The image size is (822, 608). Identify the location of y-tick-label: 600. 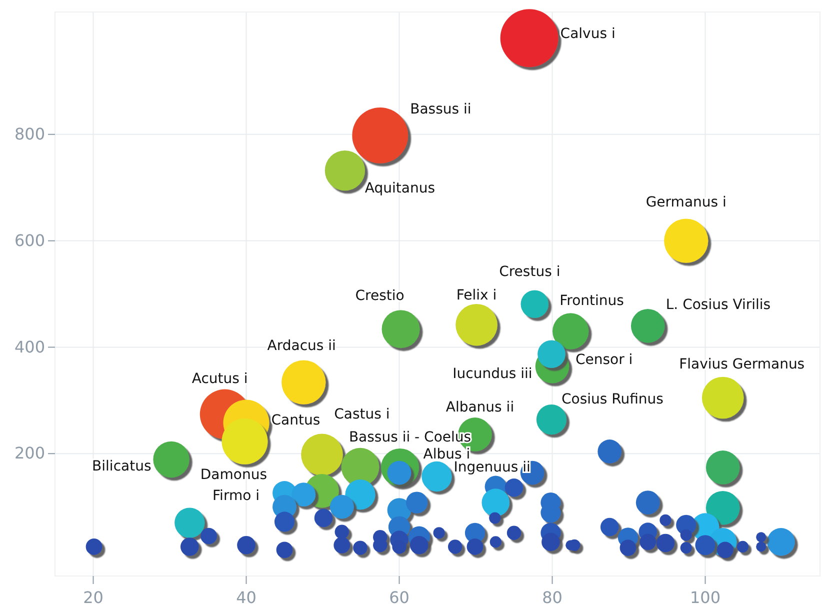
(29, 240).